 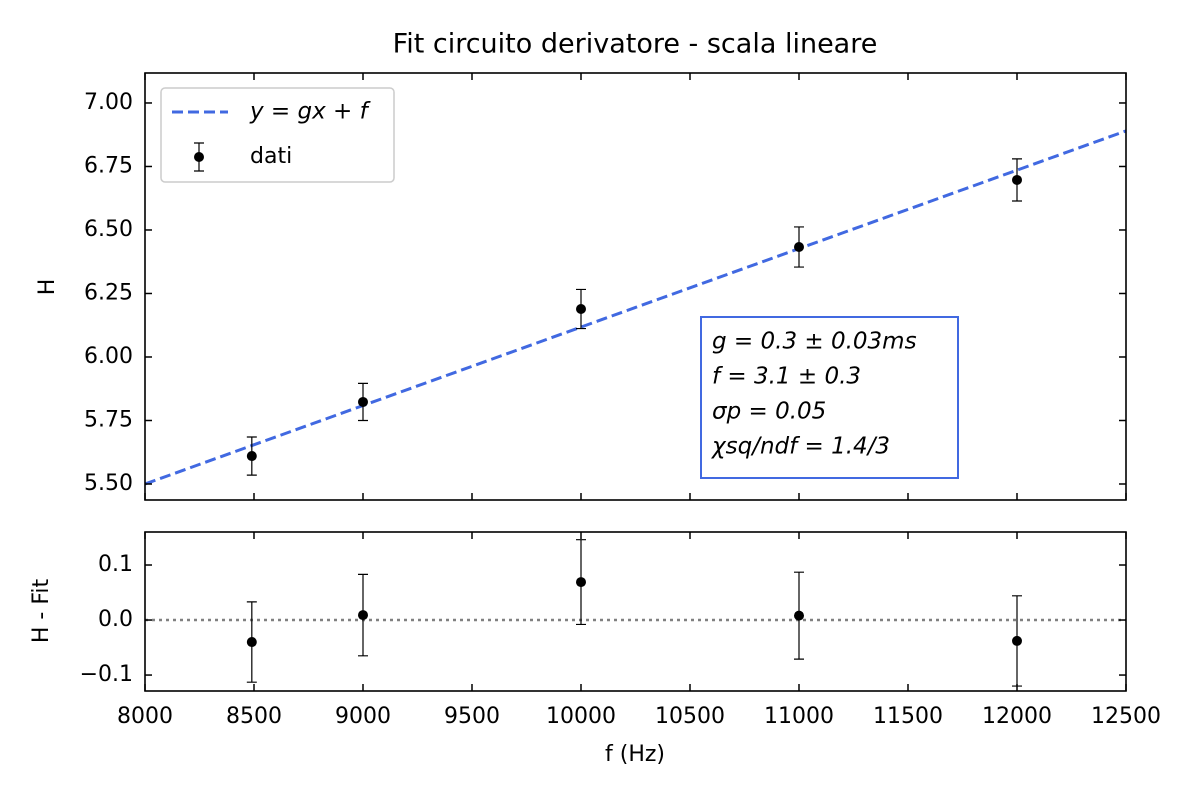 I want to click on y-tick-label: 5.75, so click(x=108, y=419).